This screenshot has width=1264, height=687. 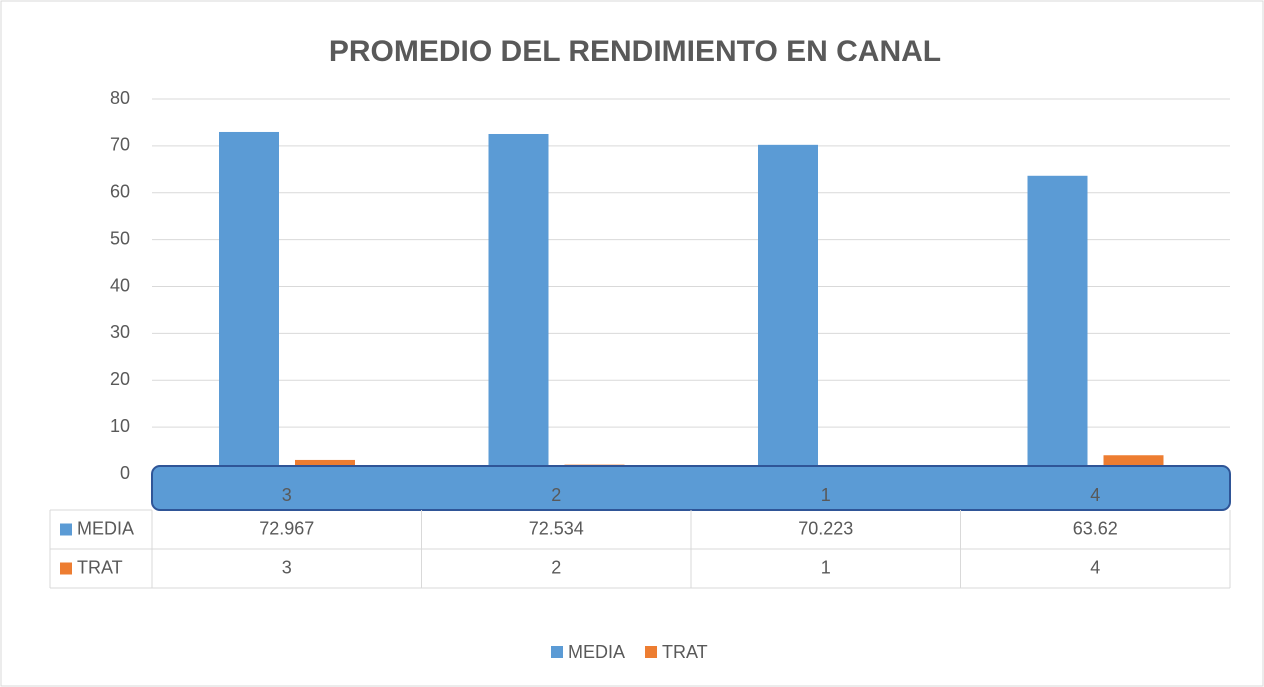 I want to click on table-cell: 63.62, so click(x=1095, y=528).